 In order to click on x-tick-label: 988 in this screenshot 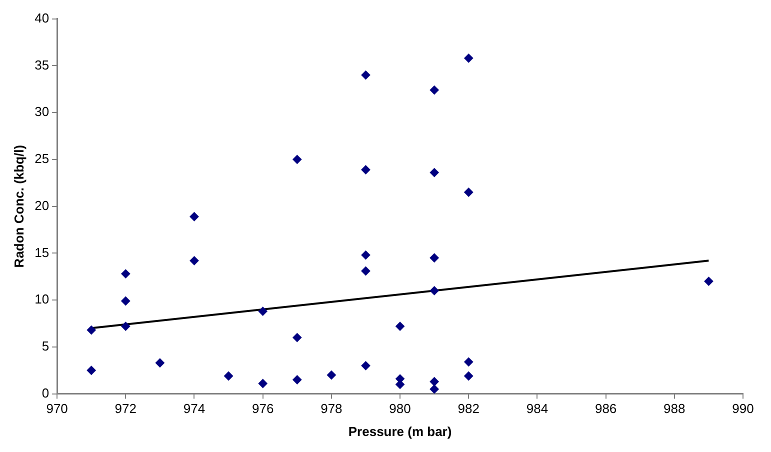, I will do `click(675, 408)`.